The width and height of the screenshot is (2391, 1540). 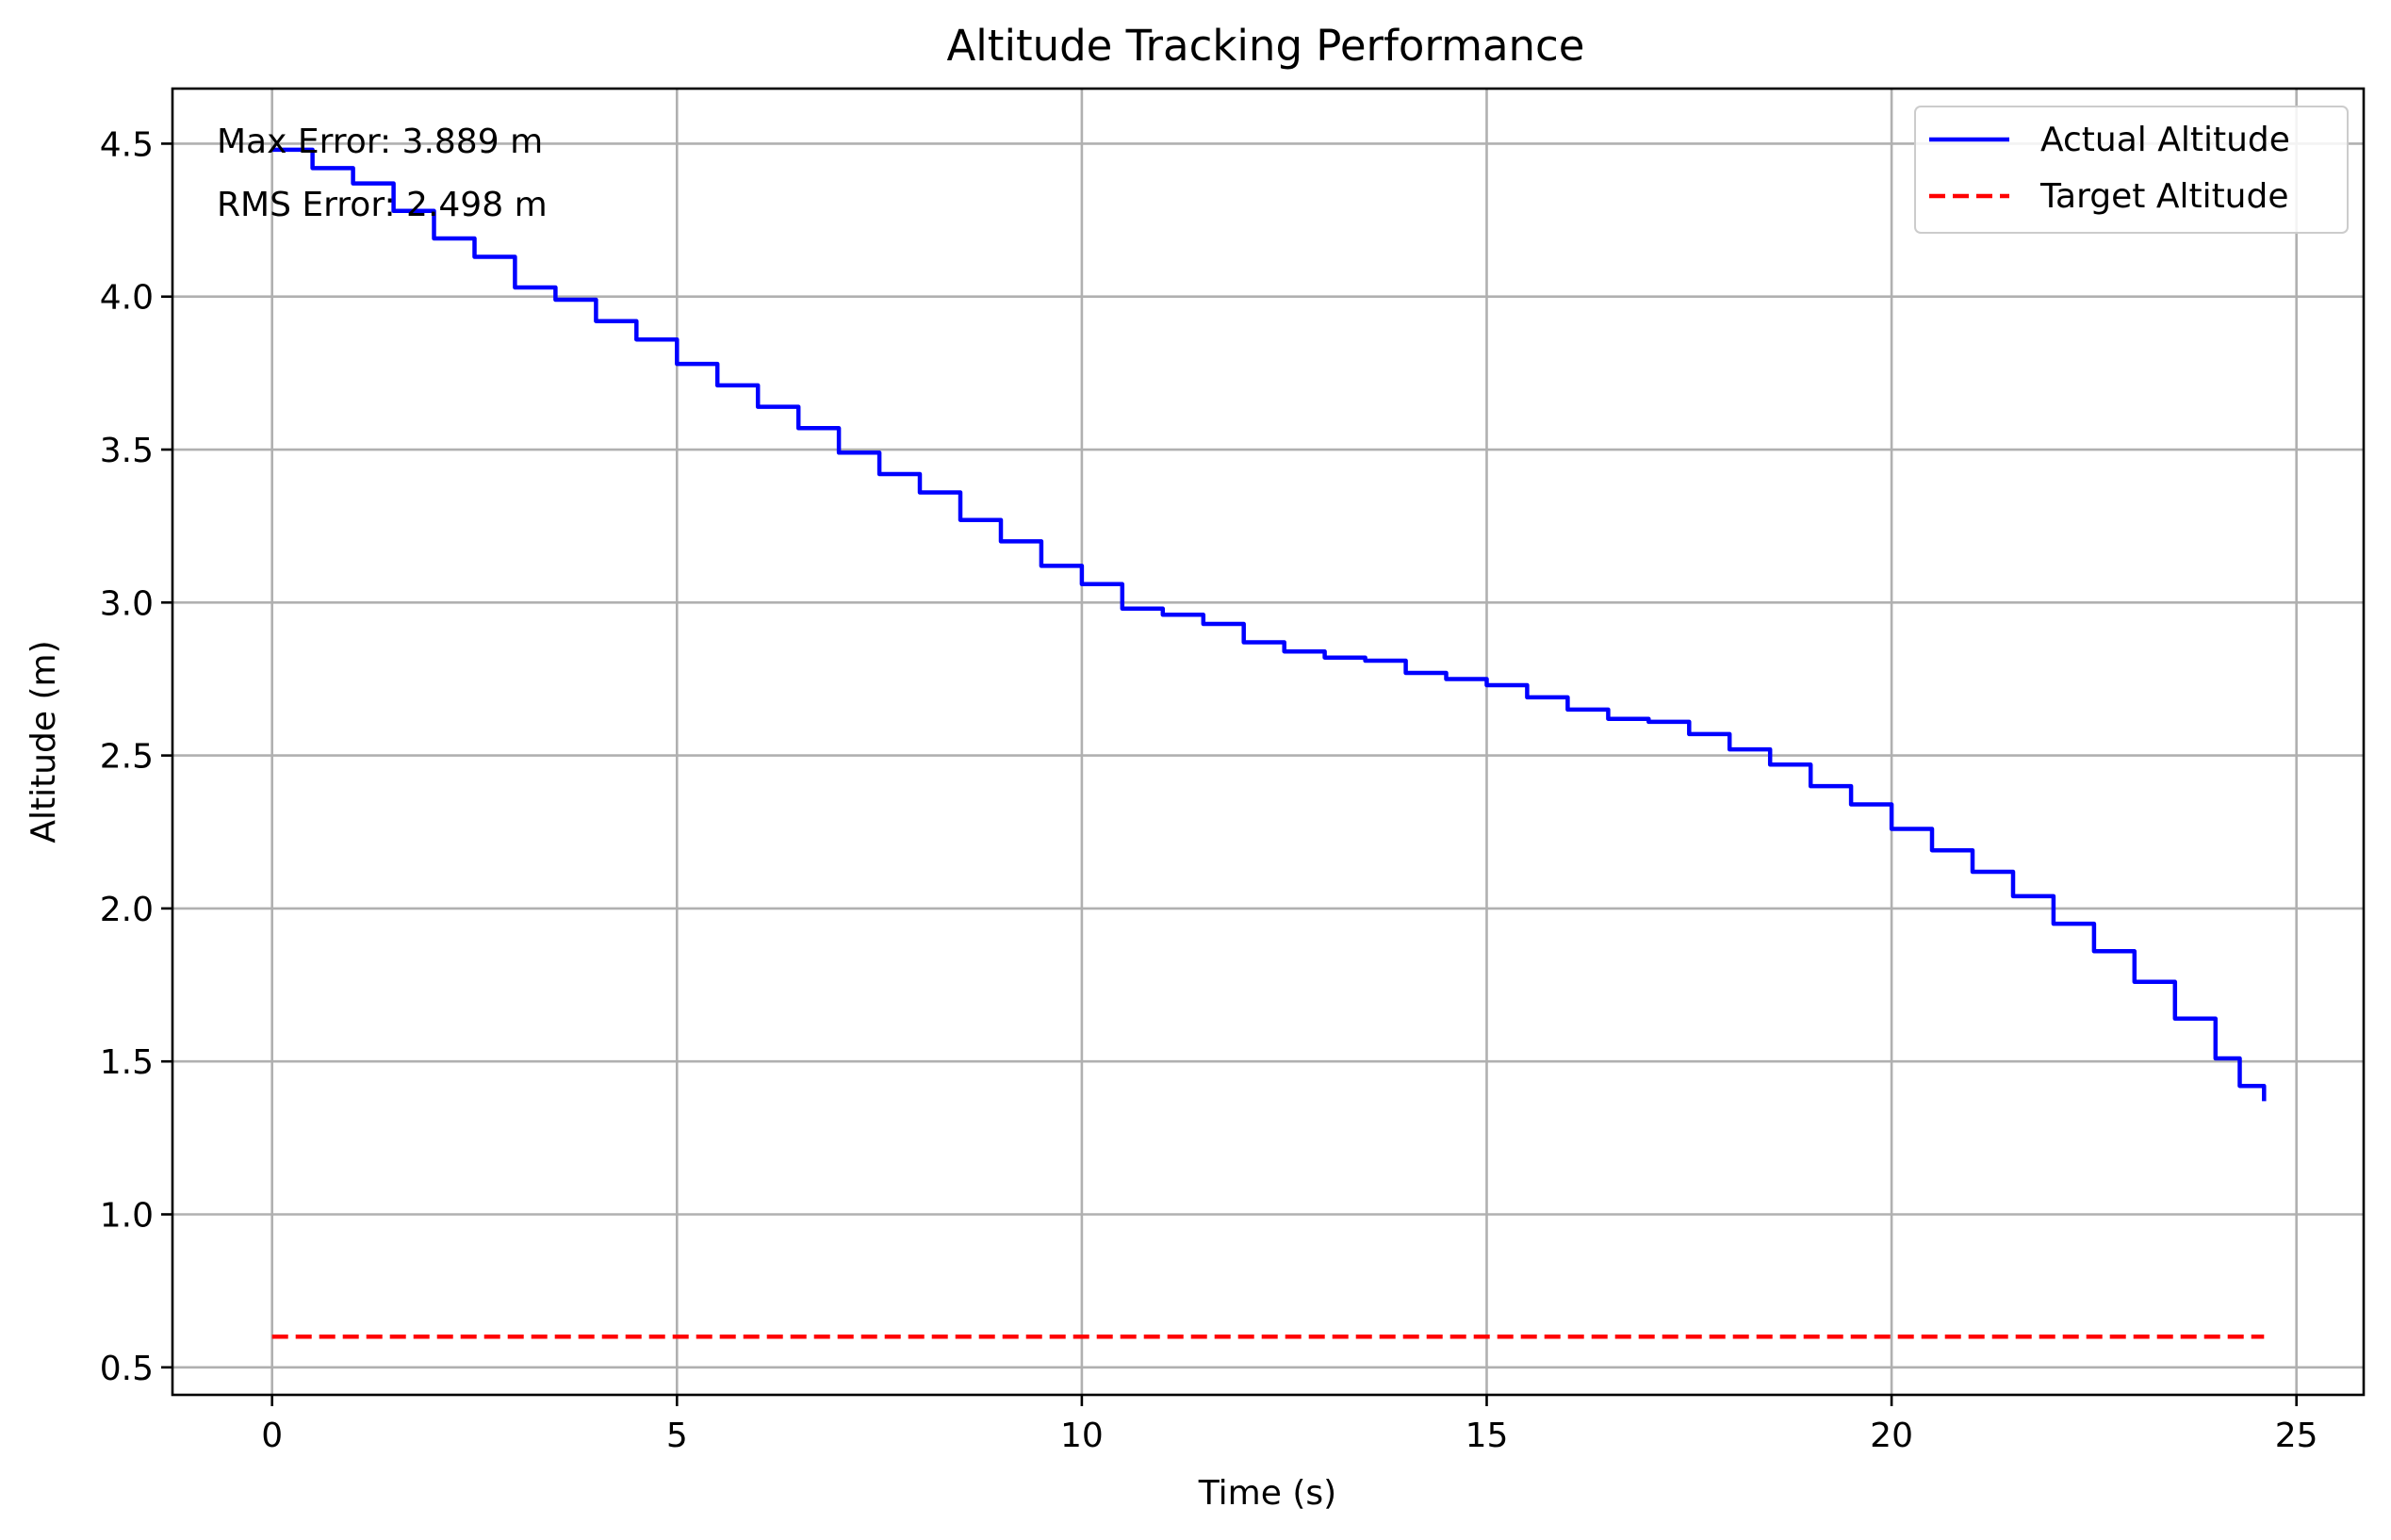 What do you see at coordinates (127, 757) in the screenshot?
I see `y-tick-label: 2.5` at bounding box center [127, 757].